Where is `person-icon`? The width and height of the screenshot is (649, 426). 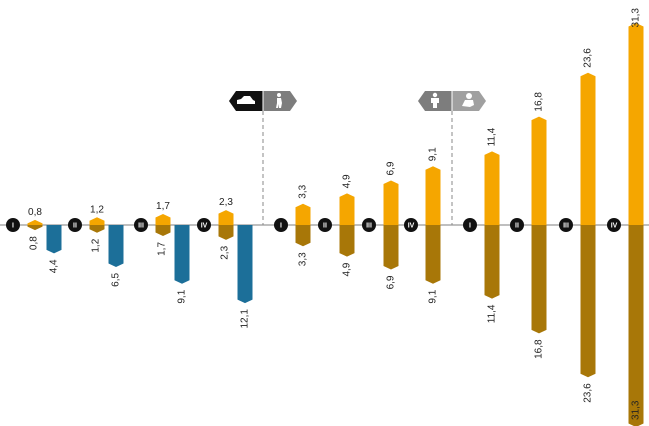 person-icon is located at coordinates (435, 103).